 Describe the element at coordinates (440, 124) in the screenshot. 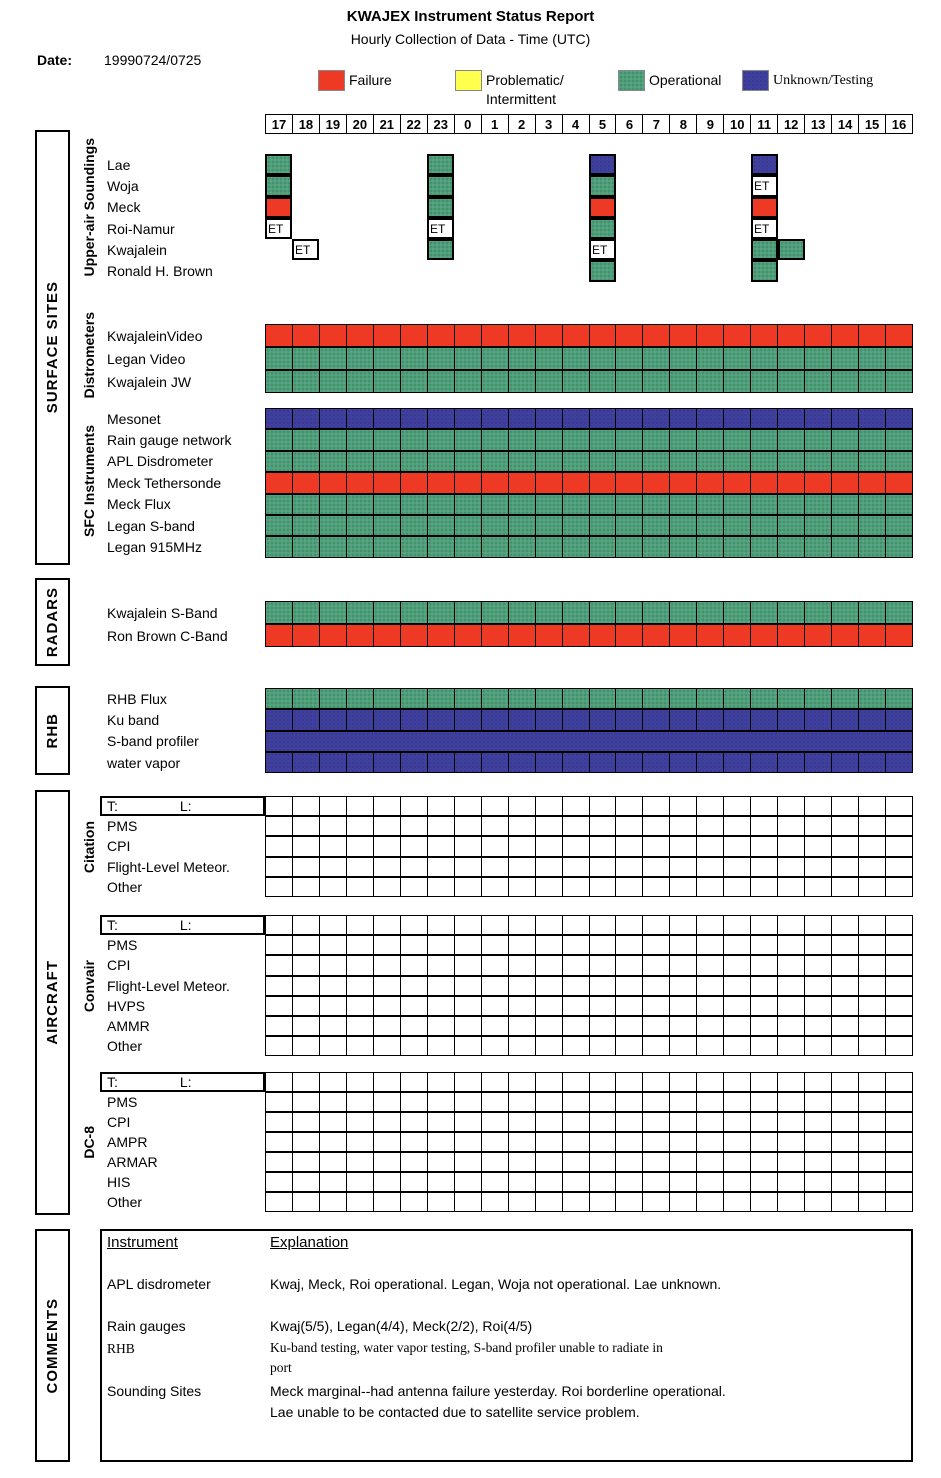

I see `hour-header-cell: 23` at that location.